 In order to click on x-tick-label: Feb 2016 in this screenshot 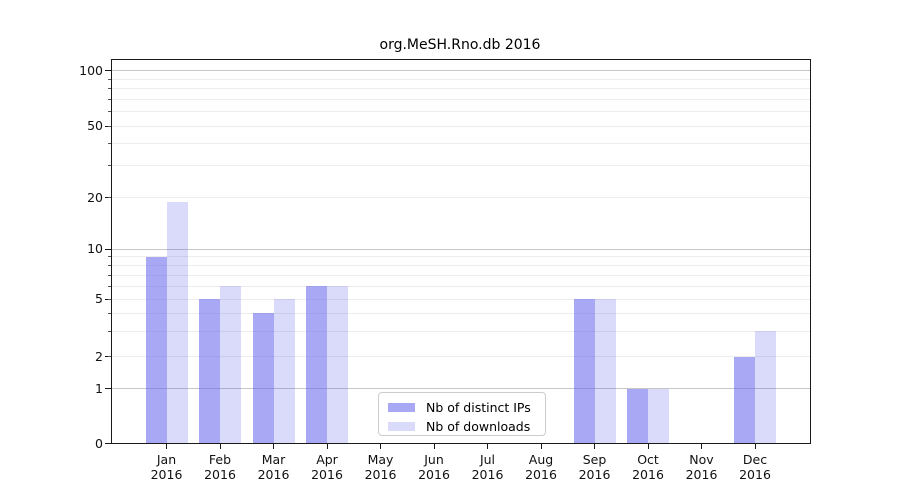, I will do `click(220, 467)`.